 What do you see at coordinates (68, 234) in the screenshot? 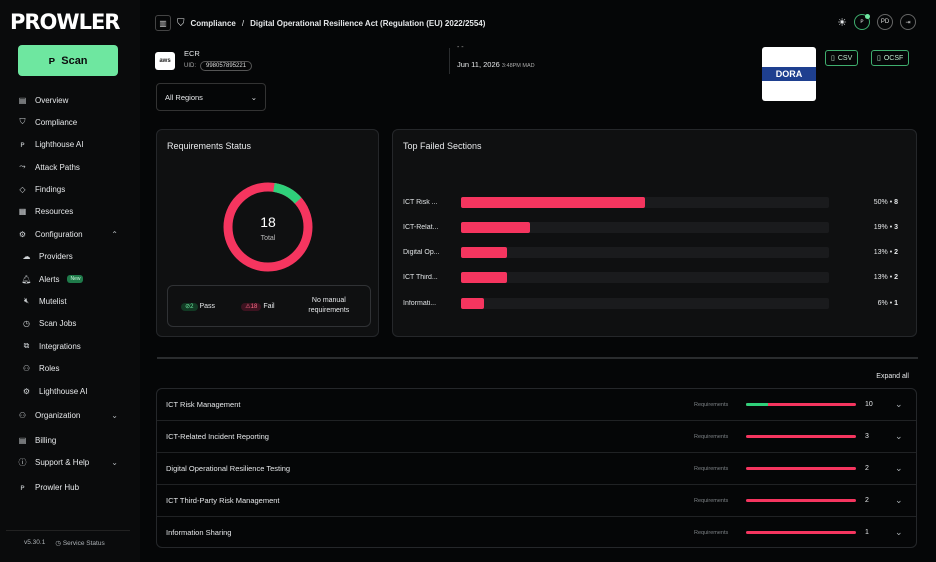
I see `sidebar-item-configuration: ⚙ Configuration ⌃` at bounding box center [68, 234].